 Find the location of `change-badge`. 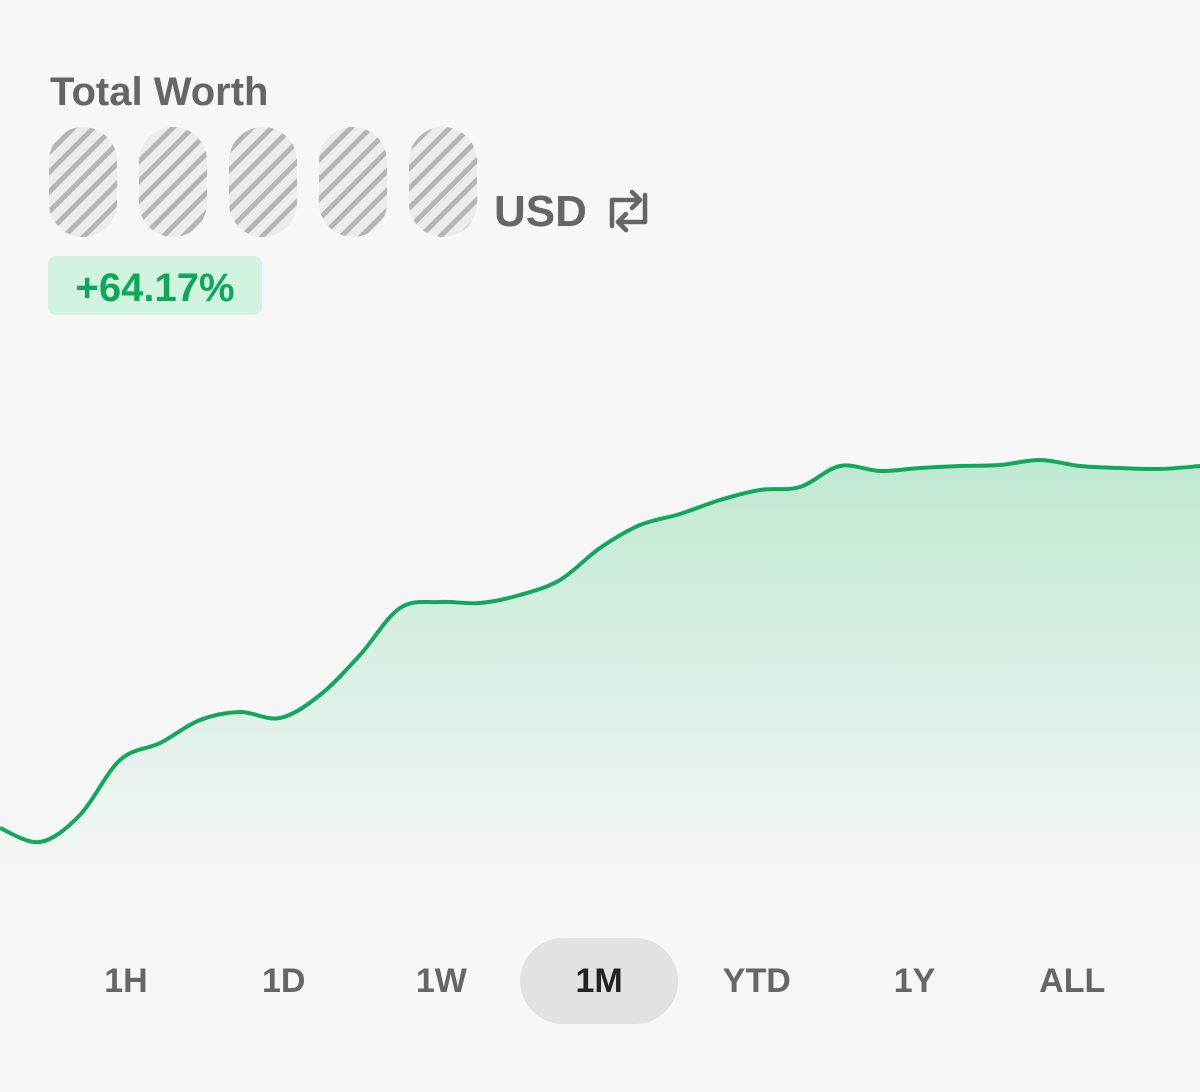

change-badge is located at coordinates (155, 285).